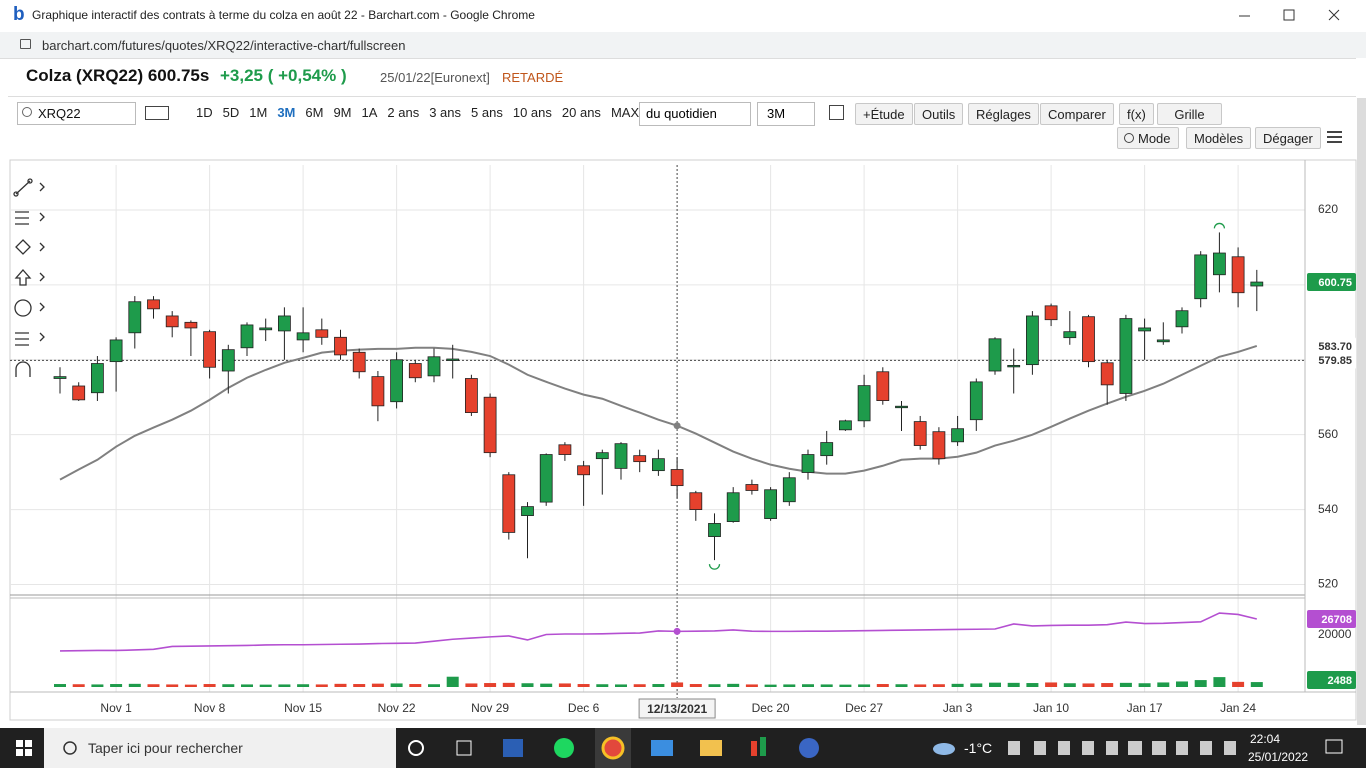  What do you see at coordinates (258, 112) in the screenshot?
I see `period-button: 1M` at bounding box center [258, 112].